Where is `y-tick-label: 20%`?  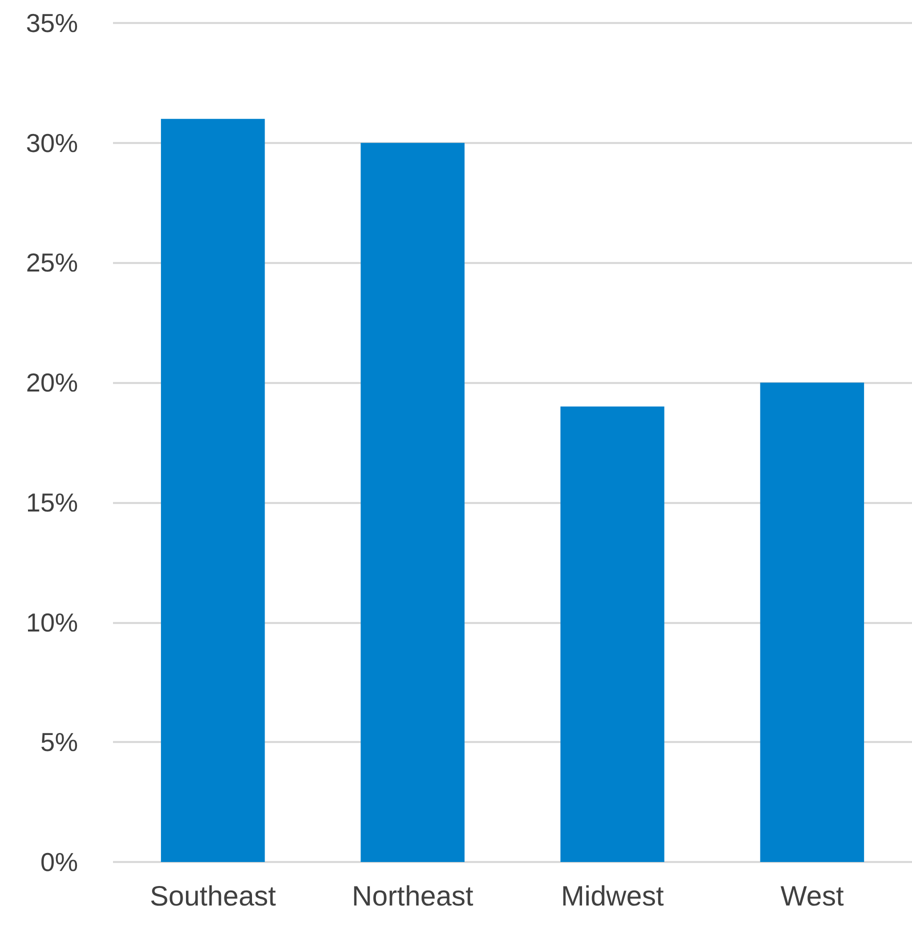
y-tick-label: 20% is located at coordinates (52, 383).